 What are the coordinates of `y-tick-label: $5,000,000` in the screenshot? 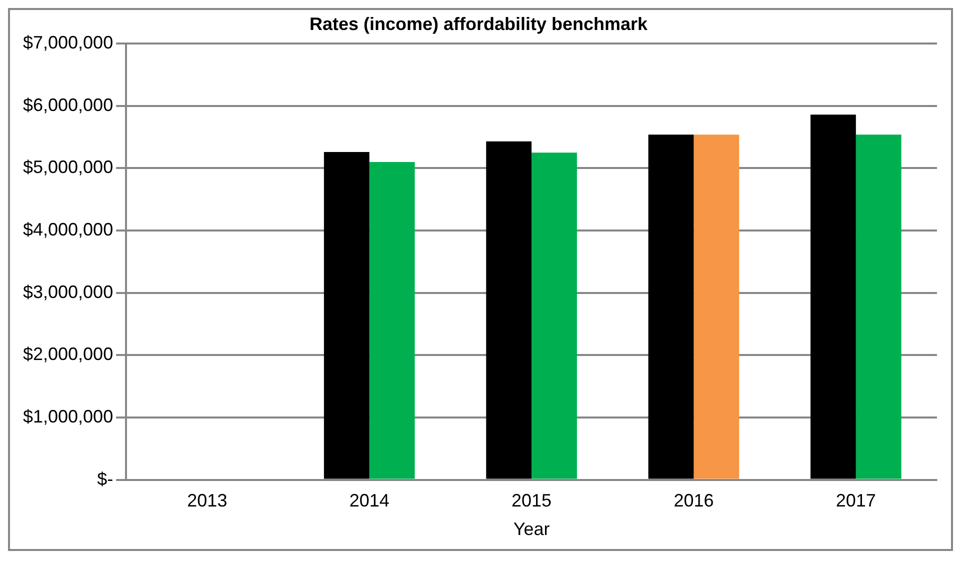 It's located at (68, 167).